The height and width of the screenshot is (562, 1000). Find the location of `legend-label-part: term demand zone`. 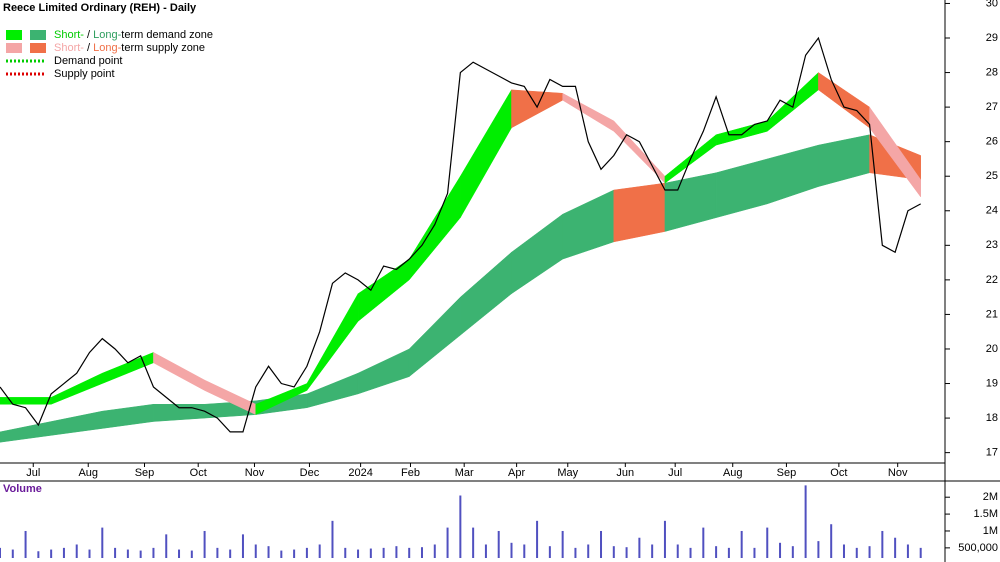

legend-label-part: term demand zone is located at coordinates (167, 35).